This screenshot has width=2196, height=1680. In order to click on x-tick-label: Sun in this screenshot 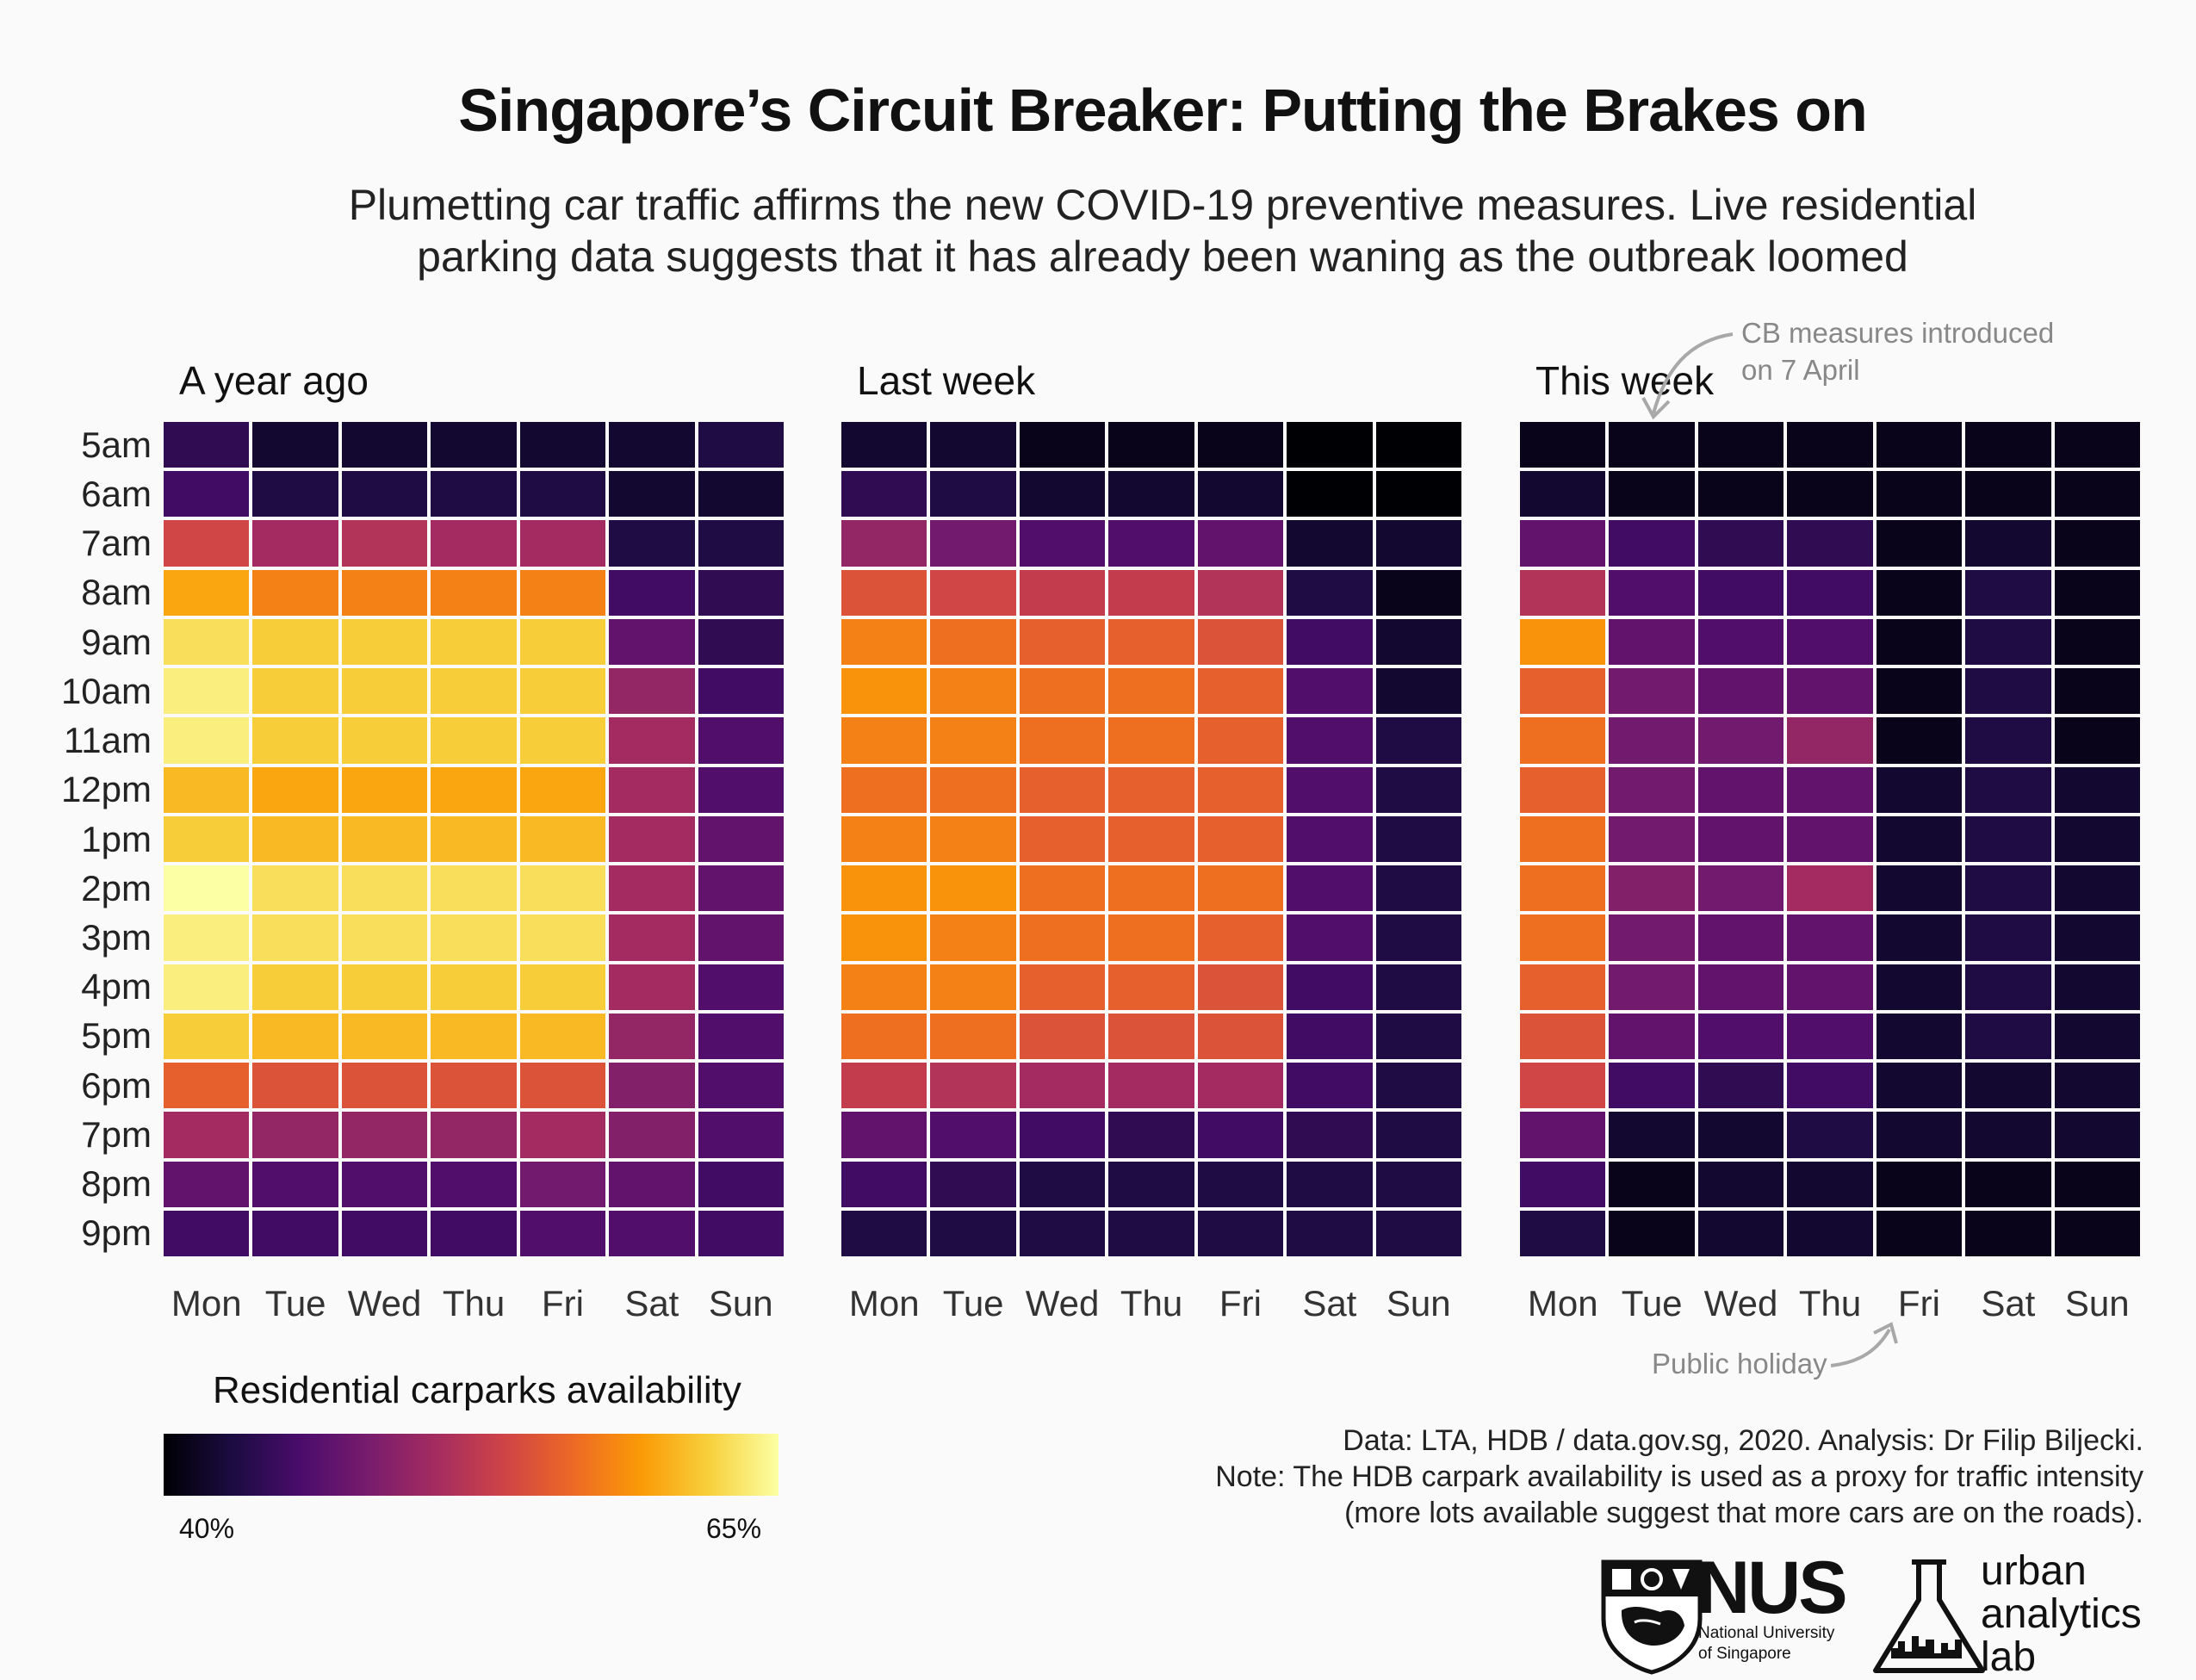, I will do `click(1419, 1304)`.